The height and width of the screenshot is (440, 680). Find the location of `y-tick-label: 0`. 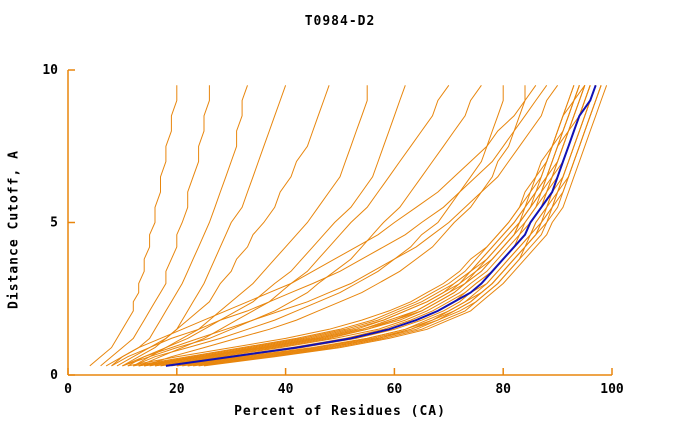

y-tick-label: 0 is located at coordinates (54, 375).